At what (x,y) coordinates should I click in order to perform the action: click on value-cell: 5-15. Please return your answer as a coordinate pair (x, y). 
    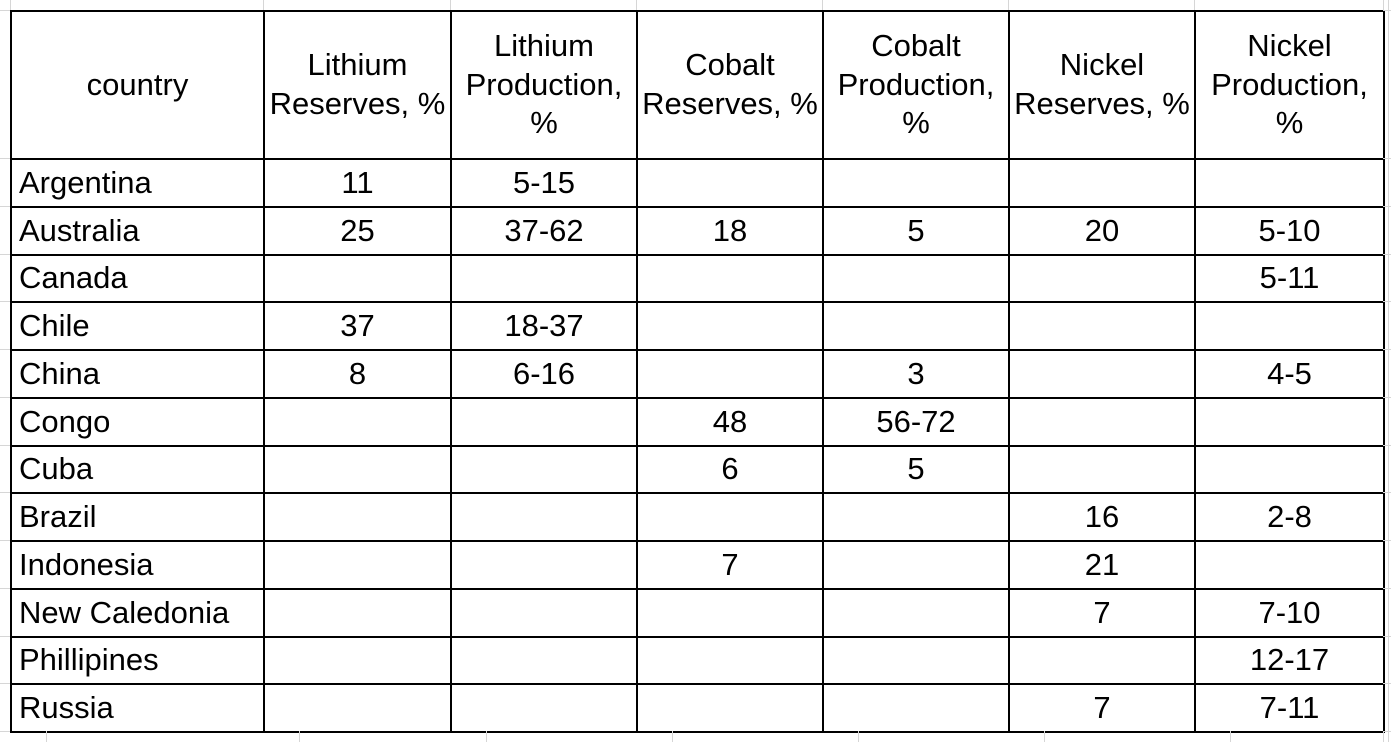
    Looking at the image, I should click on (544, 183).